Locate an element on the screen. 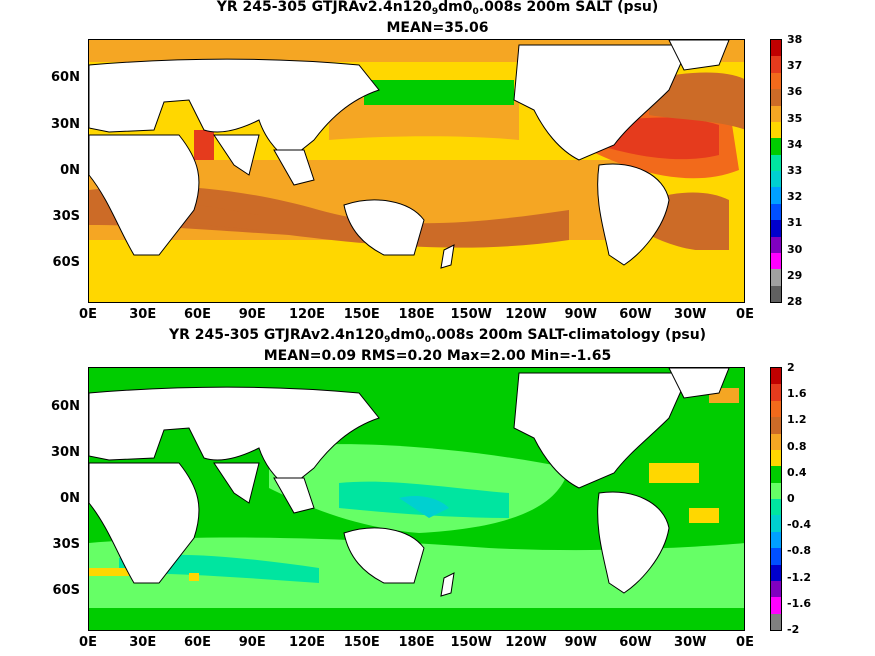  colorbar-label: -0.8 is located at coordinates (799, 551).